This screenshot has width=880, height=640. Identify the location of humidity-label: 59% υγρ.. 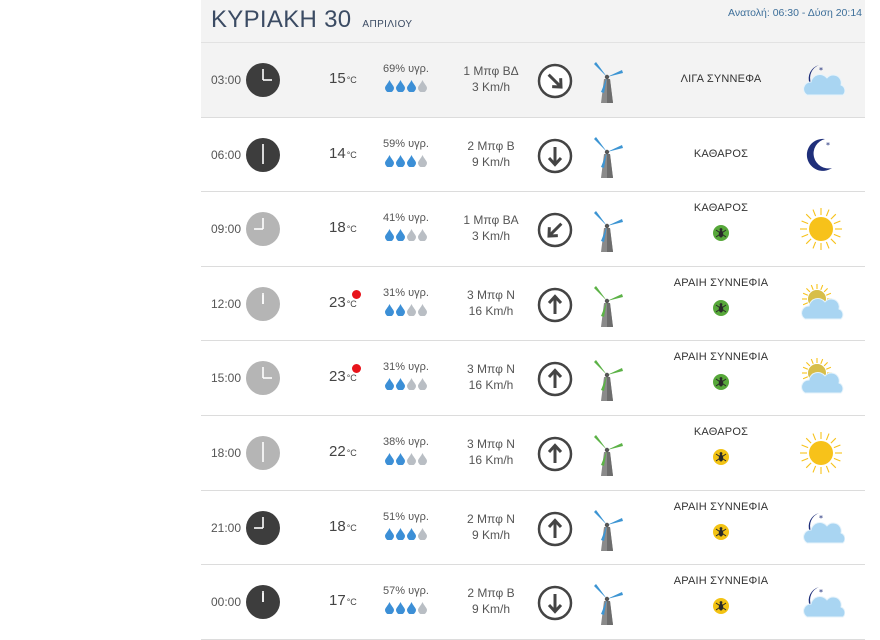
(406, 143).